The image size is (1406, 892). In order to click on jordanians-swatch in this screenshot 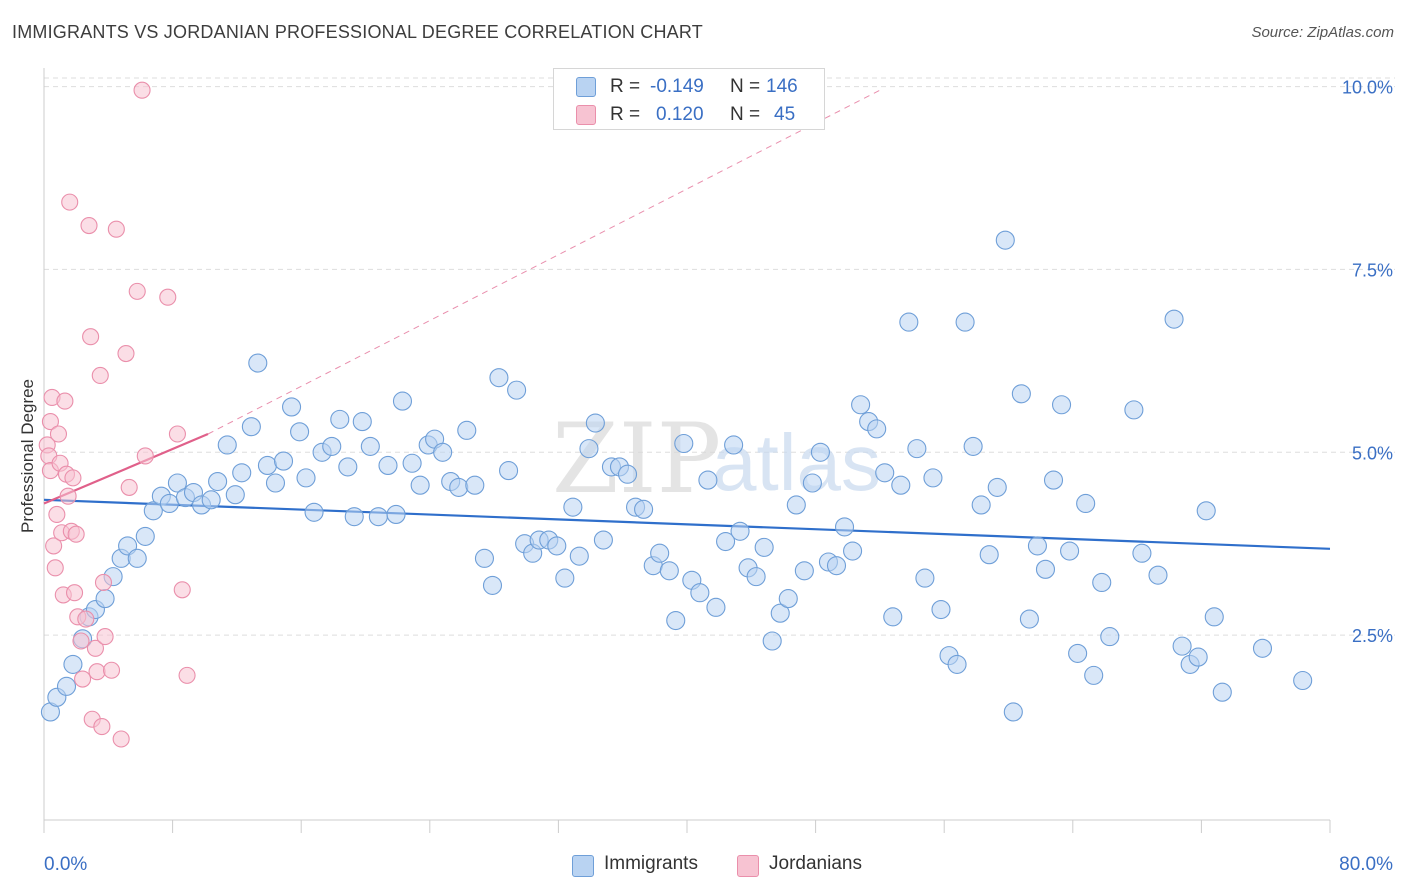, I will do `click(748, 866)`.